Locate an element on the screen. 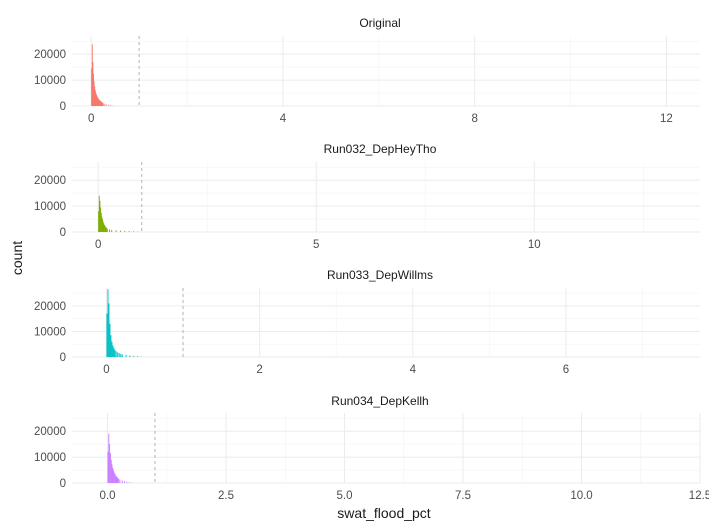 Image resolution: width=709 pixels, height=528 pixels. x-tick-label: 12.5 is located at coordinates (699, 496).